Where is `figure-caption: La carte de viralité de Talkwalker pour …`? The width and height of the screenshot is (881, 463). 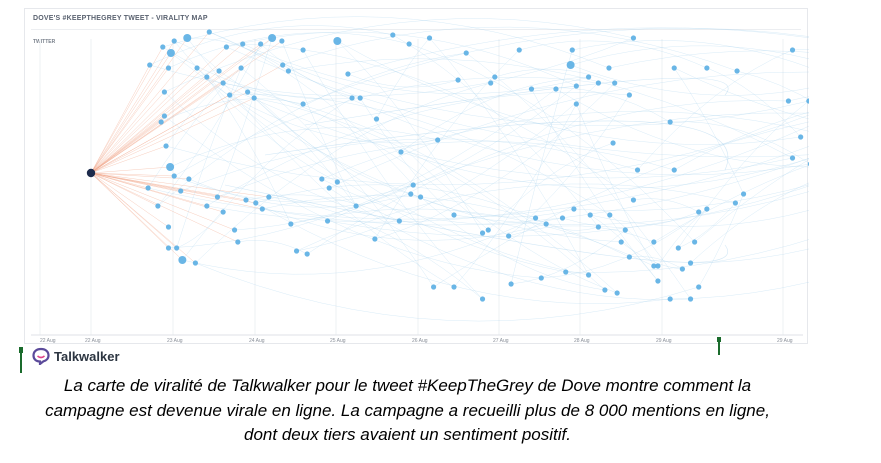 figure-caption: La carte de viralité de Talkwalker pour … is located at coordinates (407, 411).